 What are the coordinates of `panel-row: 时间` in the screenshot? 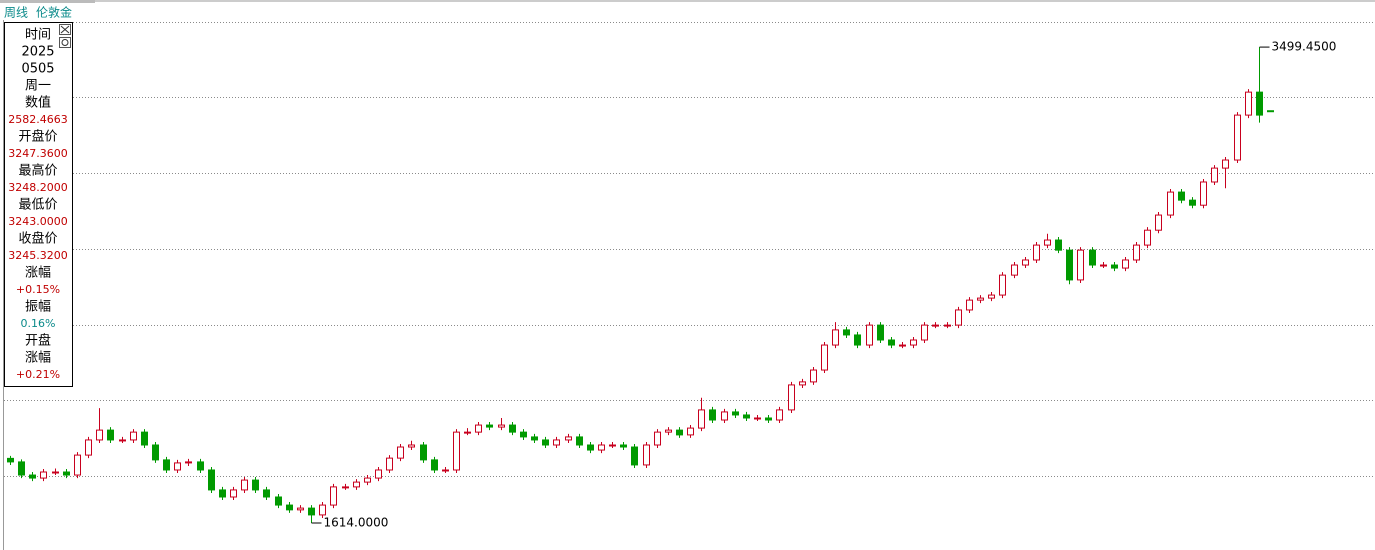 It's located at (38, 35).